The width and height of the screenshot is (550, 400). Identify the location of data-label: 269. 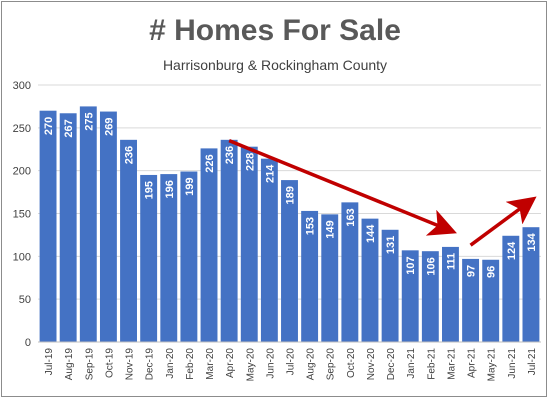
(109, 127).